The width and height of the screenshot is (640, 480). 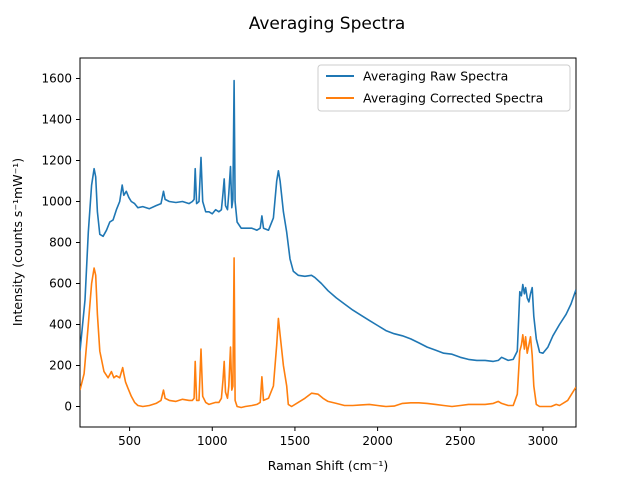 I want to click on y-tick-label: 200, so click(x=60, y=366).